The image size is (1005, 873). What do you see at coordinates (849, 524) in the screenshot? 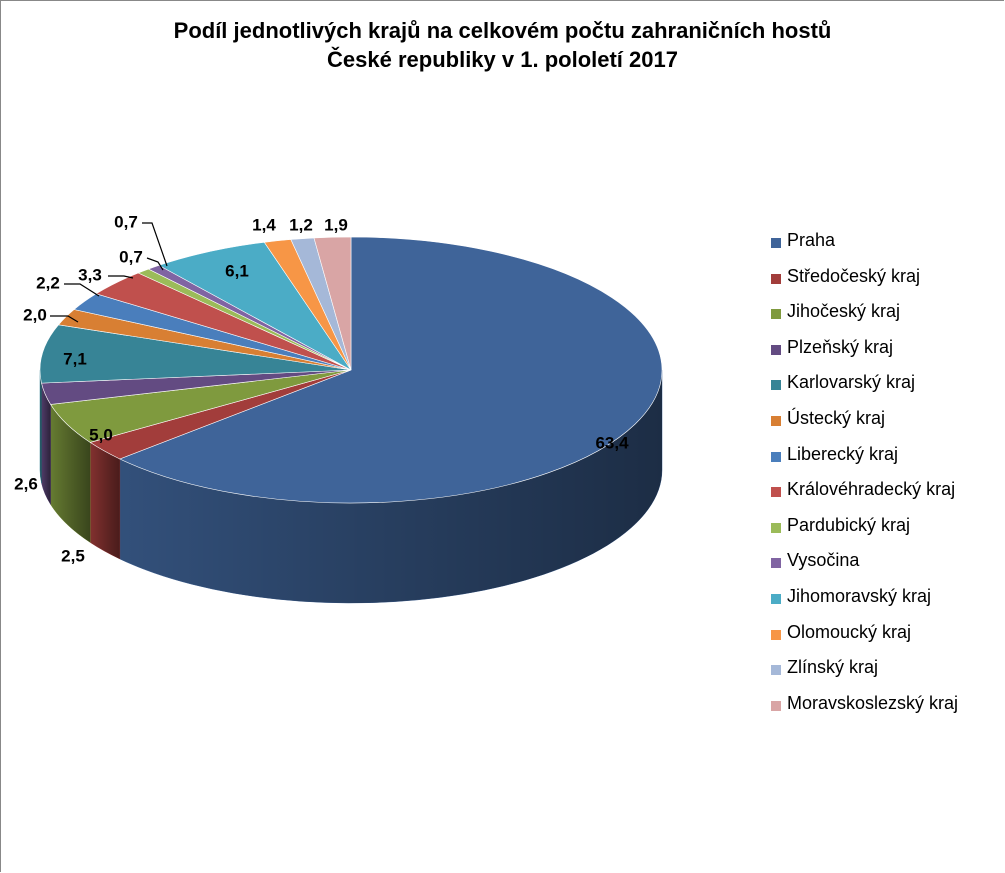
I see `legend-label: Pardubický kraj` at bounding box center [849, 524].